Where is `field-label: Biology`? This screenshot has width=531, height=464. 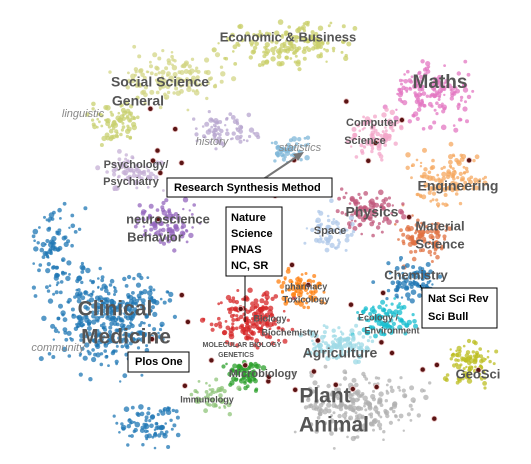 field-label: Biology is located at coordinates (270, 318).